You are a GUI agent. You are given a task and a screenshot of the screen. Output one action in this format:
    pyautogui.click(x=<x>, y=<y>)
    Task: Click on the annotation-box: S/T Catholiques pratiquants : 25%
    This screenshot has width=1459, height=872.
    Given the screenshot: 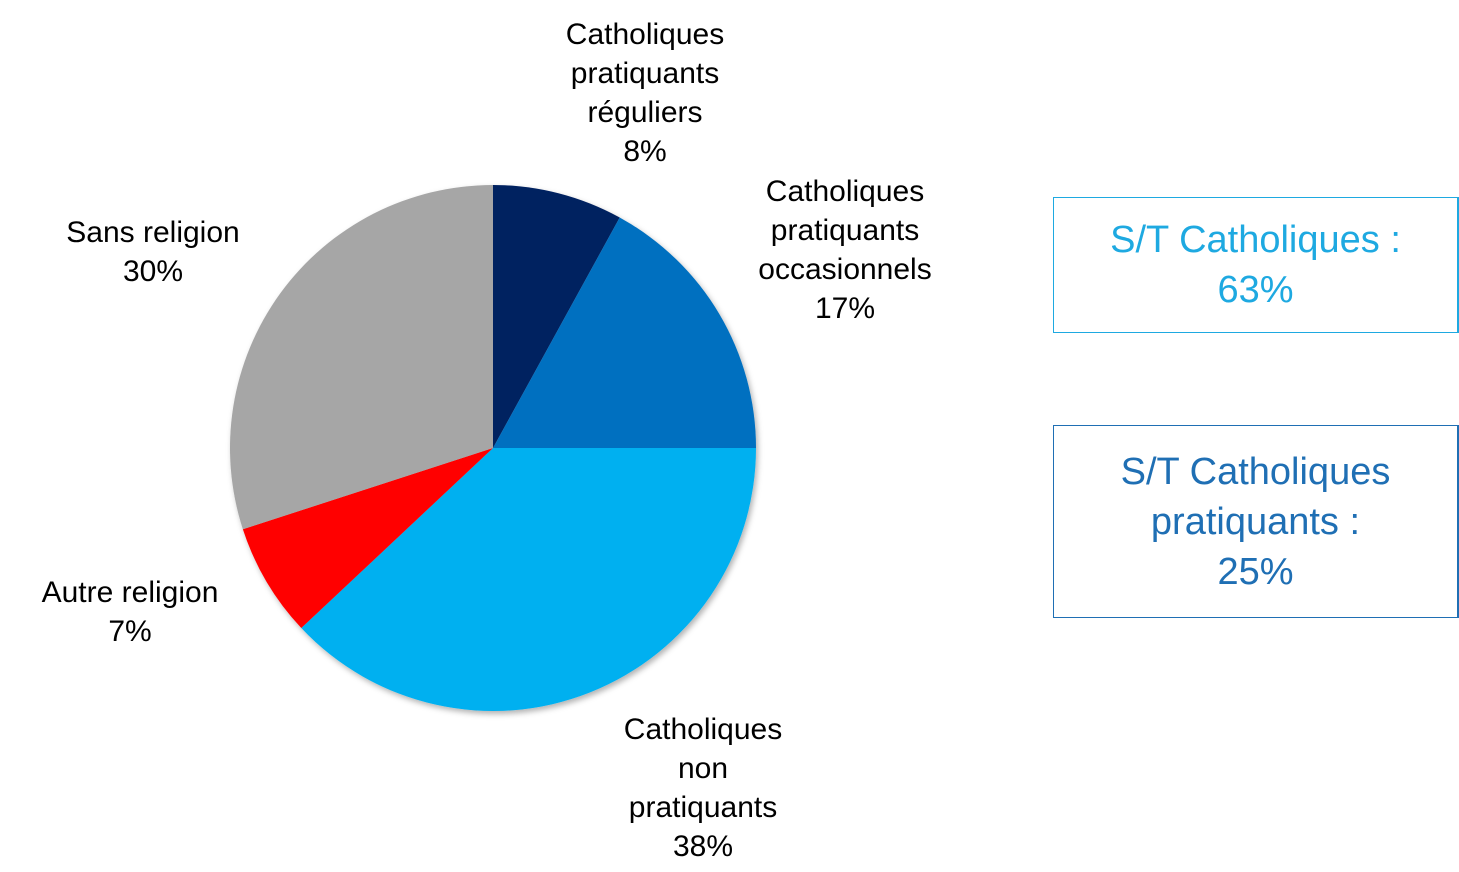 What is the action you would take?
    pyautogui.click(x=1256, y=521)
    